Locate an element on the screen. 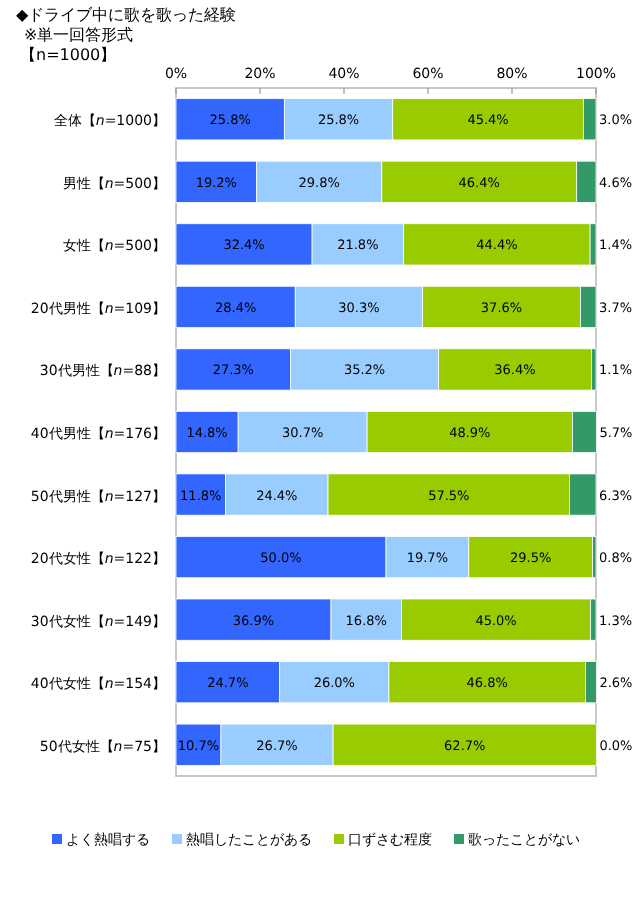  text: 【n=1000】 is located at coordinates (68, 55).